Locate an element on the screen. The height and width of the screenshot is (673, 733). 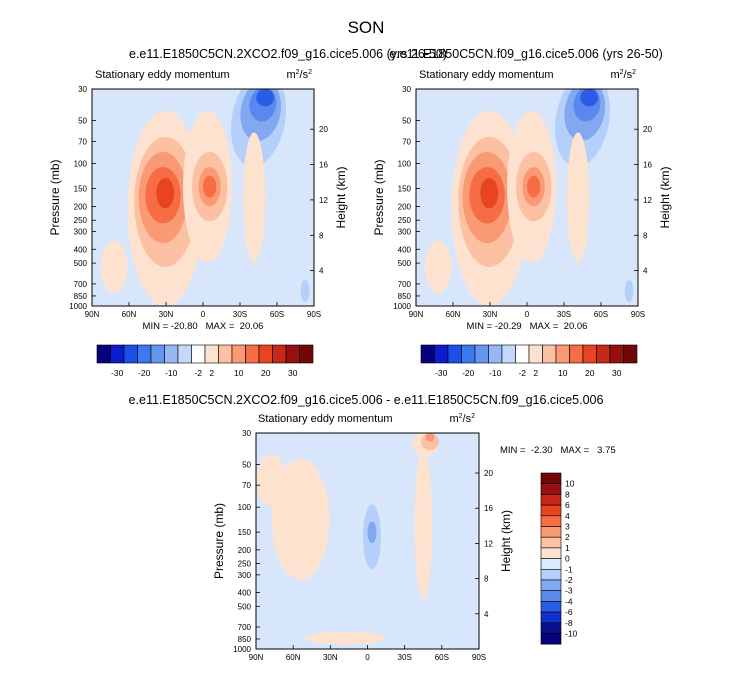
y-tick-label: 700 is located at coordinates (245, 627).